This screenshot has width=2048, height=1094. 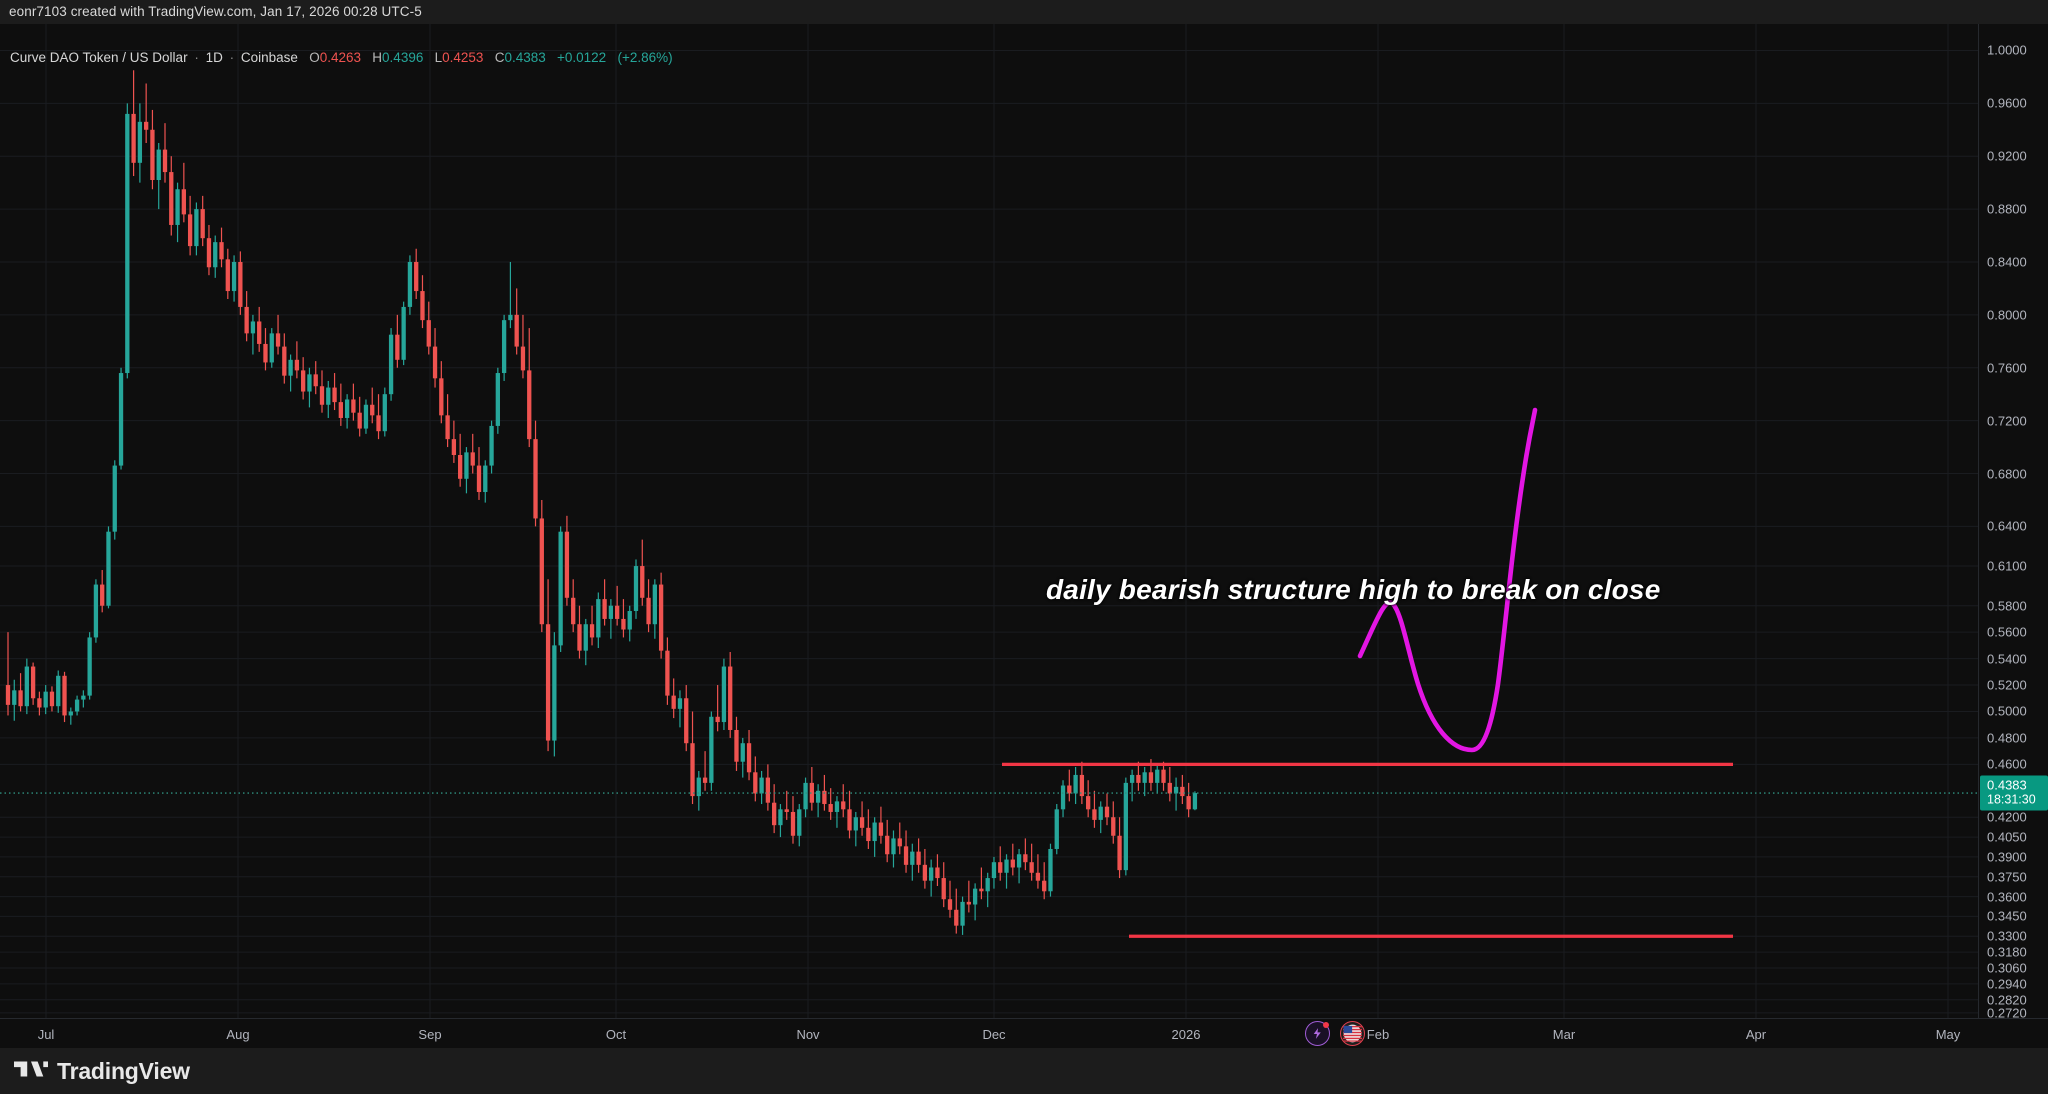 What do you see at coordinates (2007, 857) in the screenshot?
I see `price-tick-label: 0.3900` at bounding box center [2007, 857].